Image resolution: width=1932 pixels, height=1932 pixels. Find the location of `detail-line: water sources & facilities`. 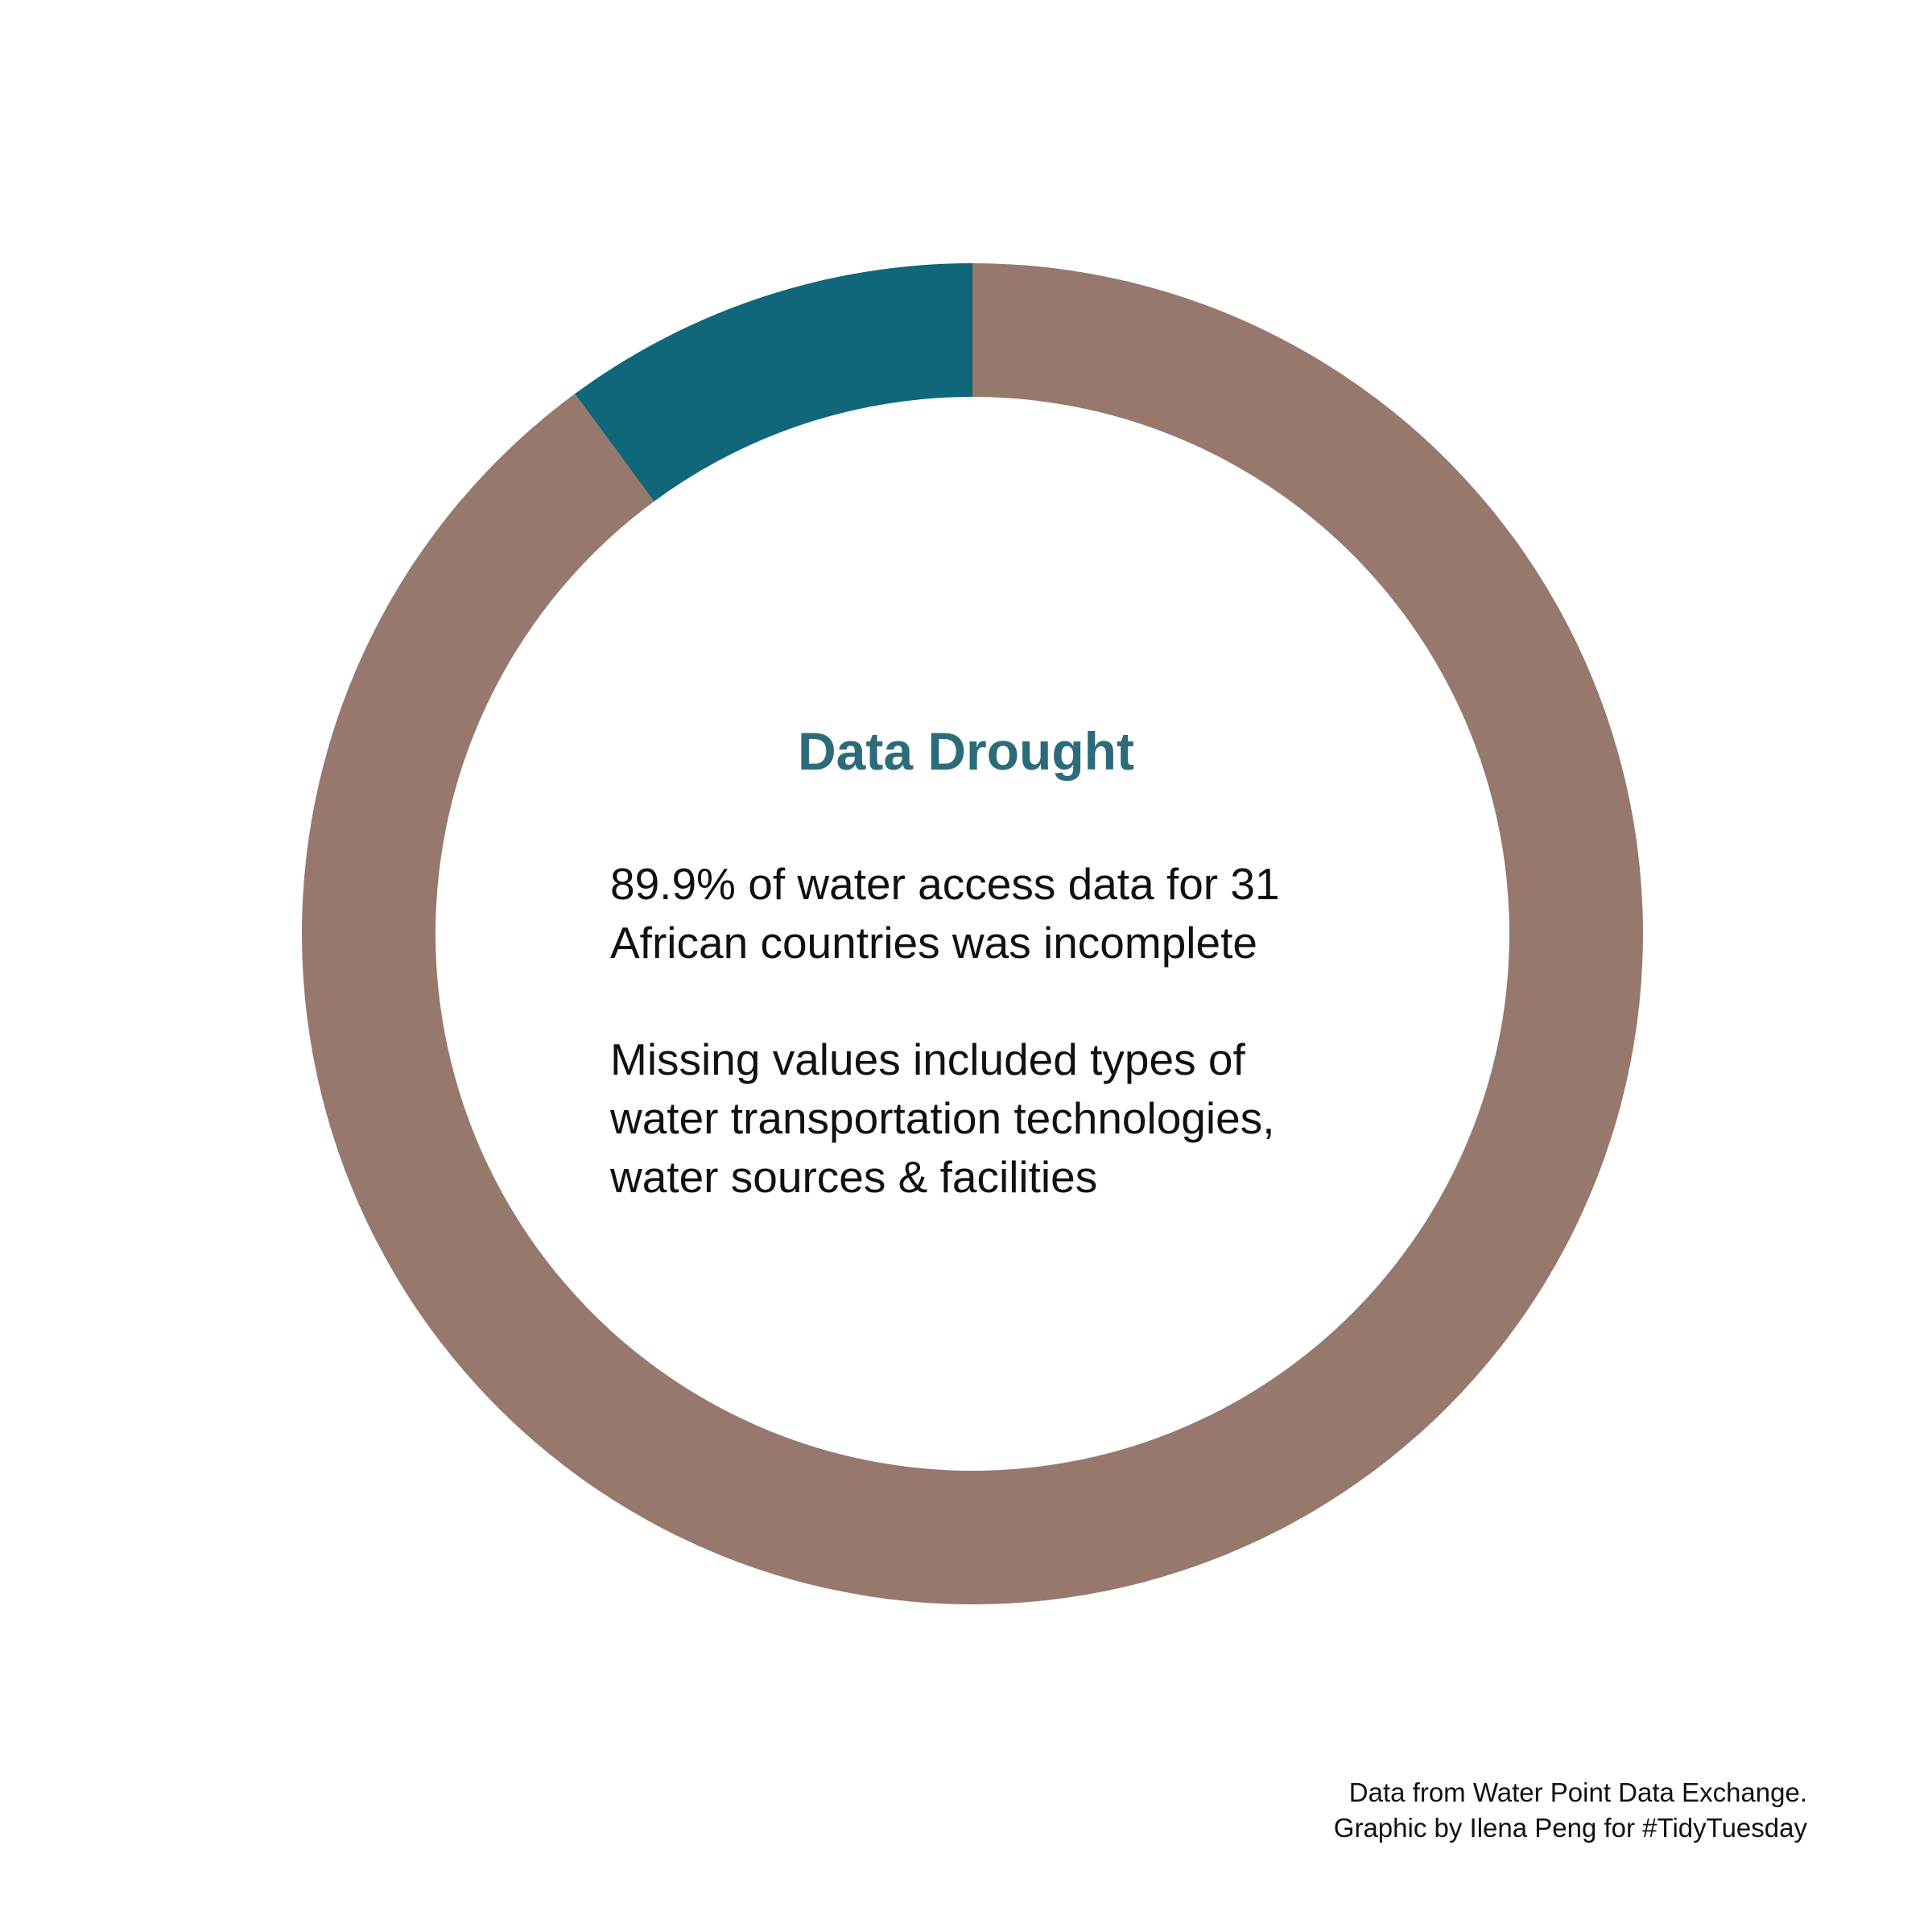

detail-line: water sources & facilities is located at coordinates (854, 1177).